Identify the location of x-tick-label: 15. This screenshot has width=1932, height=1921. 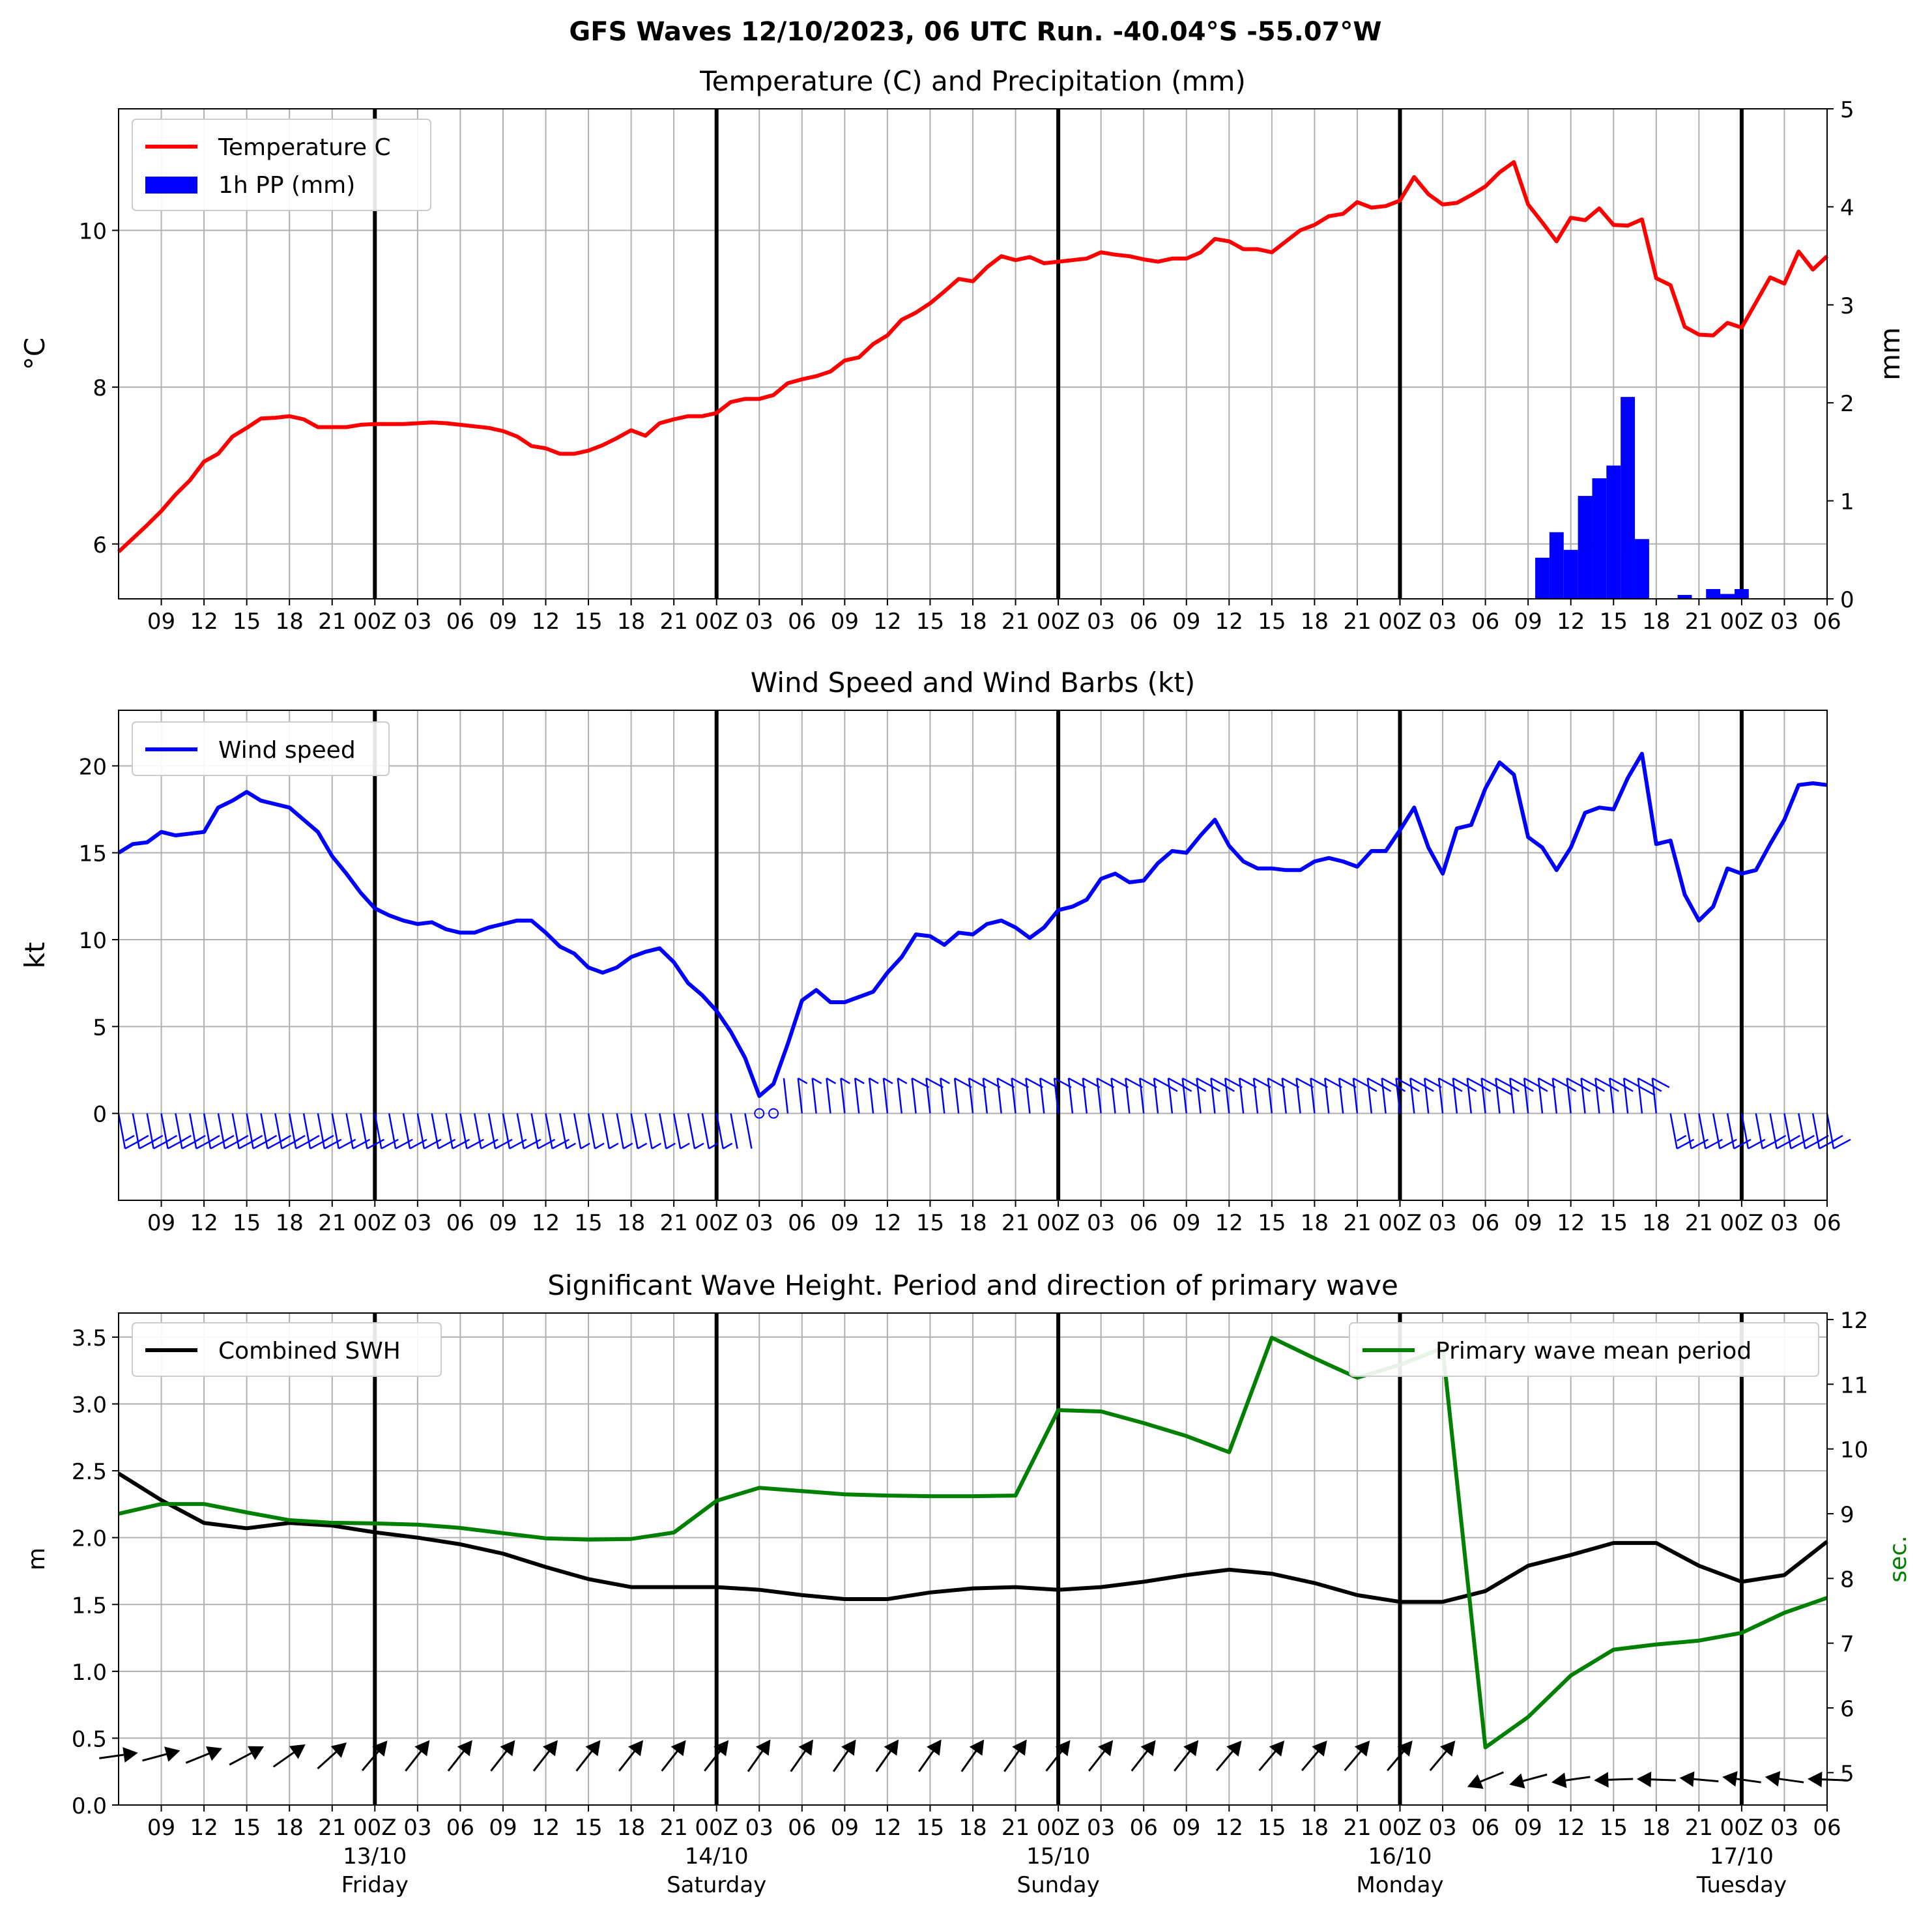
(588, 622).